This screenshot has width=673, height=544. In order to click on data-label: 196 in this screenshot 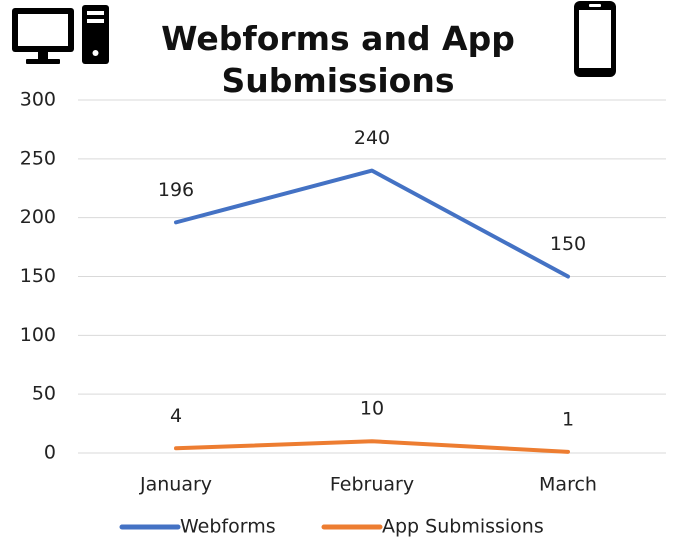, I will do `click(176, 190)`.